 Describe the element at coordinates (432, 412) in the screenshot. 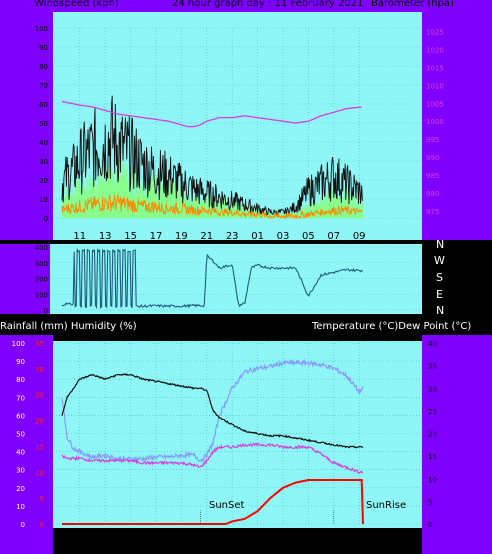

I see `temp-y-tick: 25` at that location.